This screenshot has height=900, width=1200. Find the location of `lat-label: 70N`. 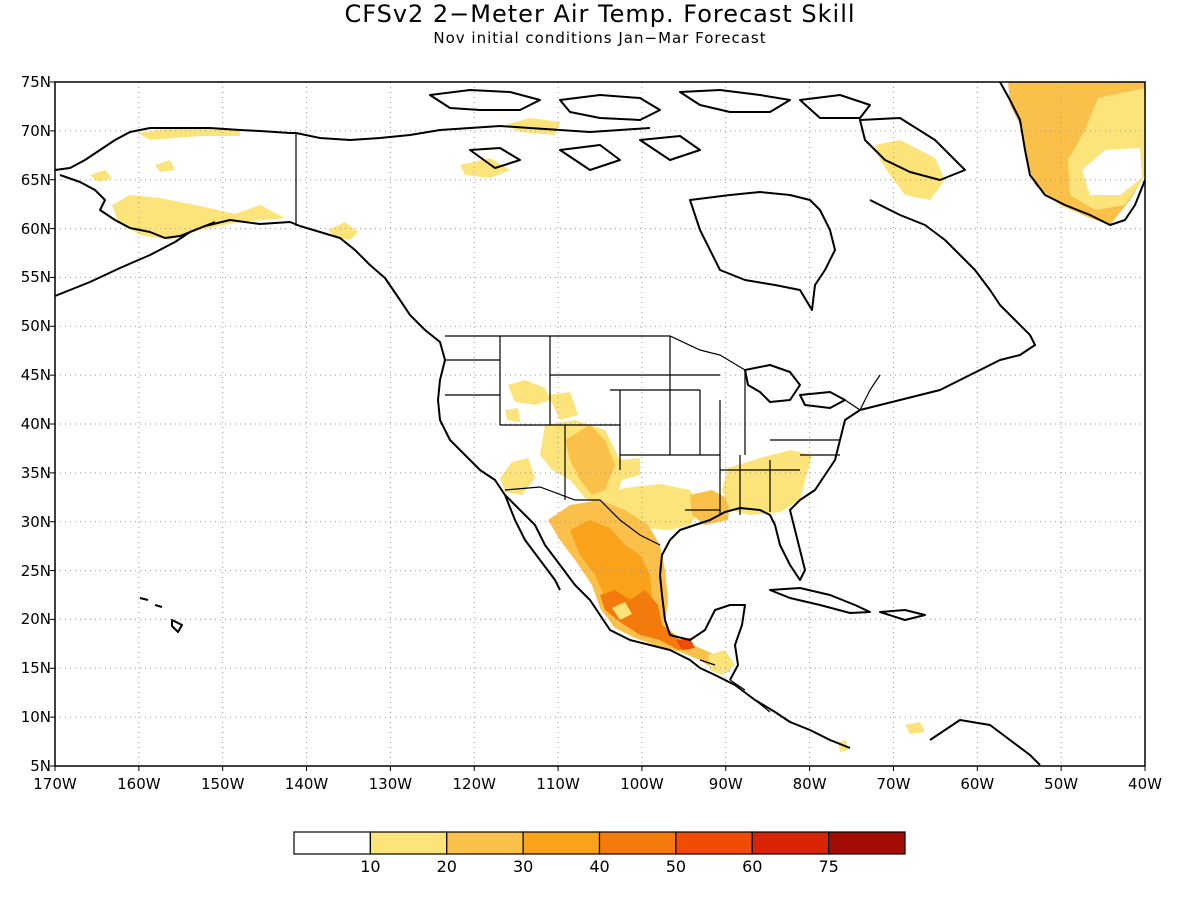

lat-label: 70N is located at coordinates (35, 130).